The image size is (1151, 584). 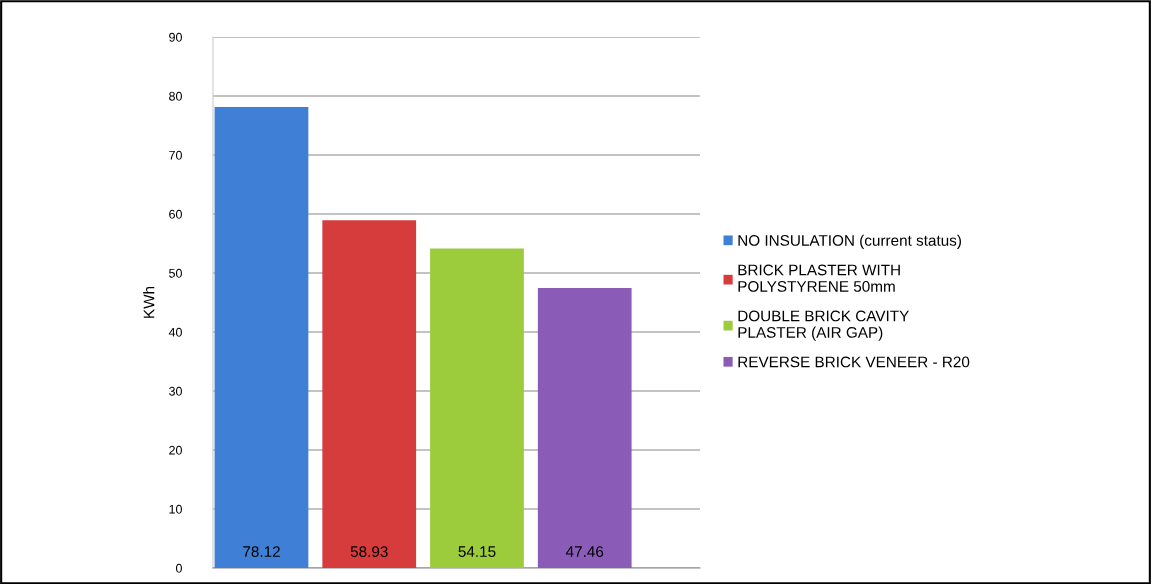 What do you see at coordinates (149, 302) in the screenshot?
I see `y-axis-title: KWh` at bounding box center [149, 302].